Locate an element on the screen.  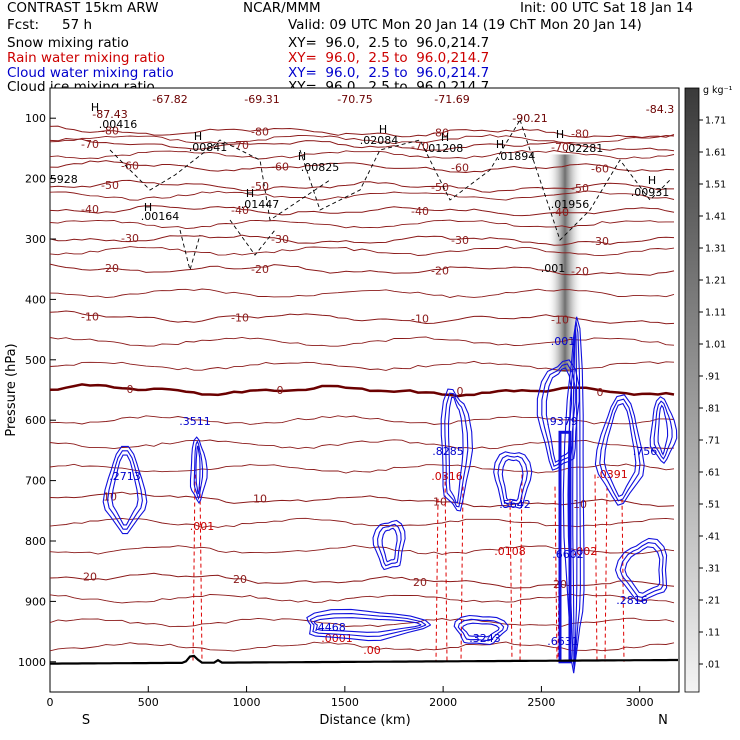
temperature-min-label: -84.3 is located at coordinates (660, 109).